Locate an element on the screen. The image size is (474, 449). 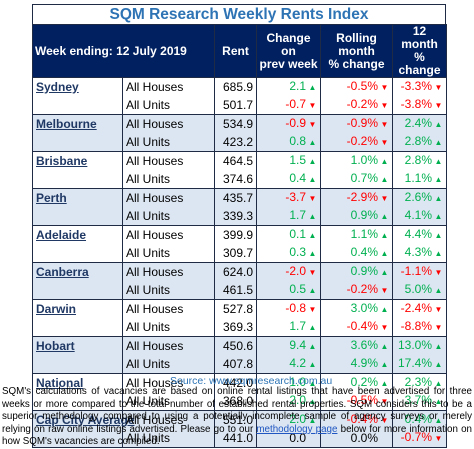
change-cell: -0.8 ▼ is located at coordinates (289, 308).